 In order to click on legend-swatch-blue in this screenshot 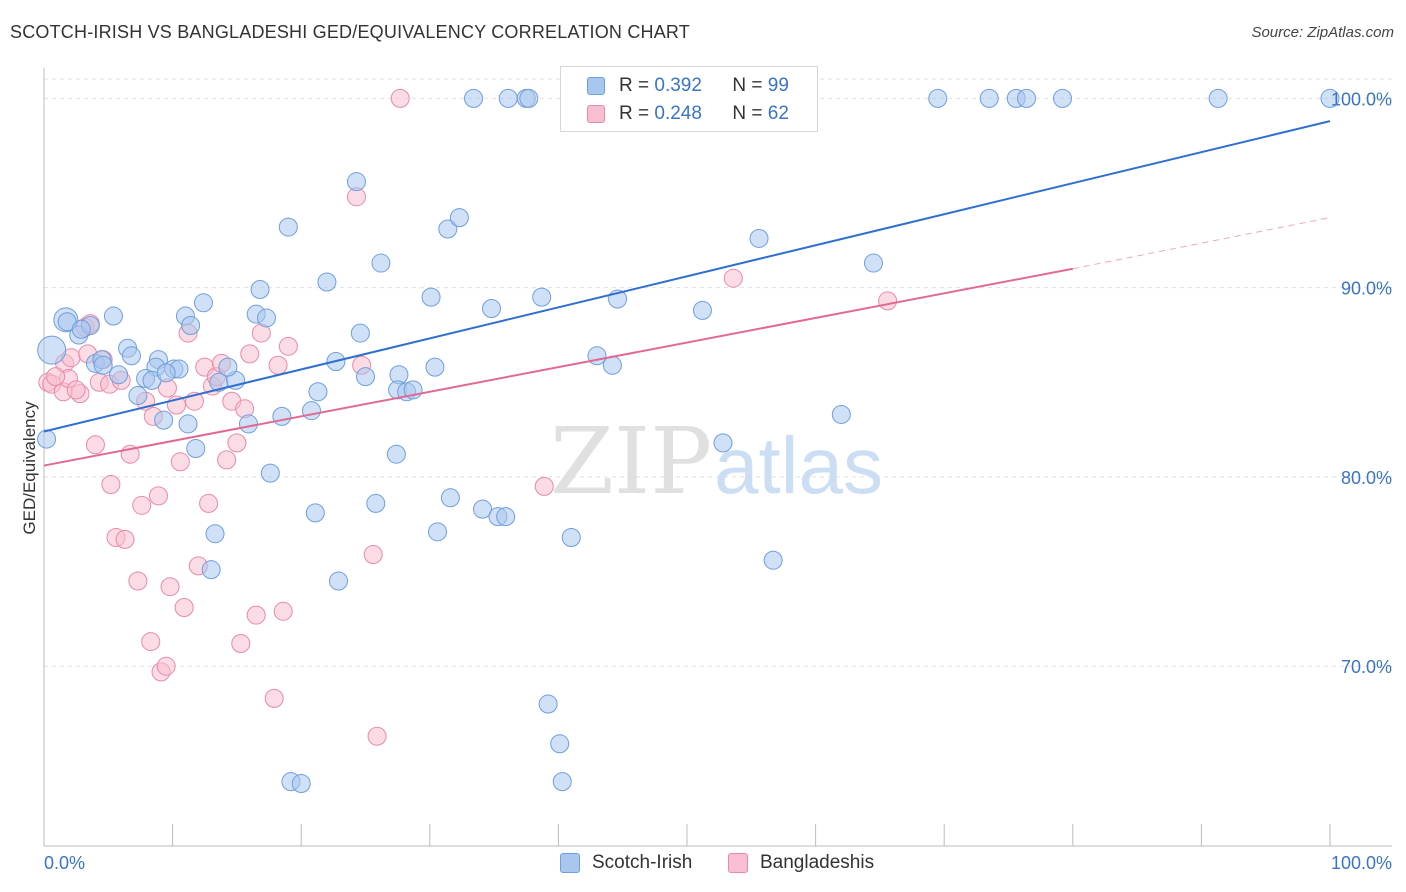, I will do `click(570, 863)`.